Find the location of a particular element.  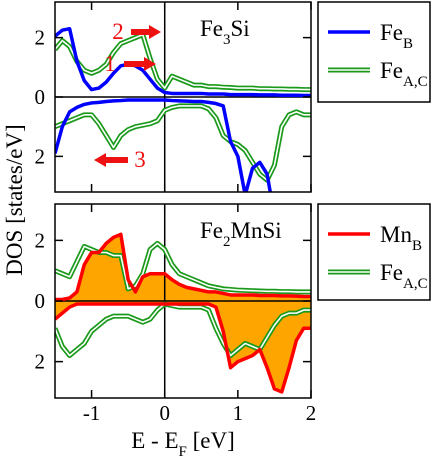

panel-label: Fe2MnSi is located at coordinates (241, 234).